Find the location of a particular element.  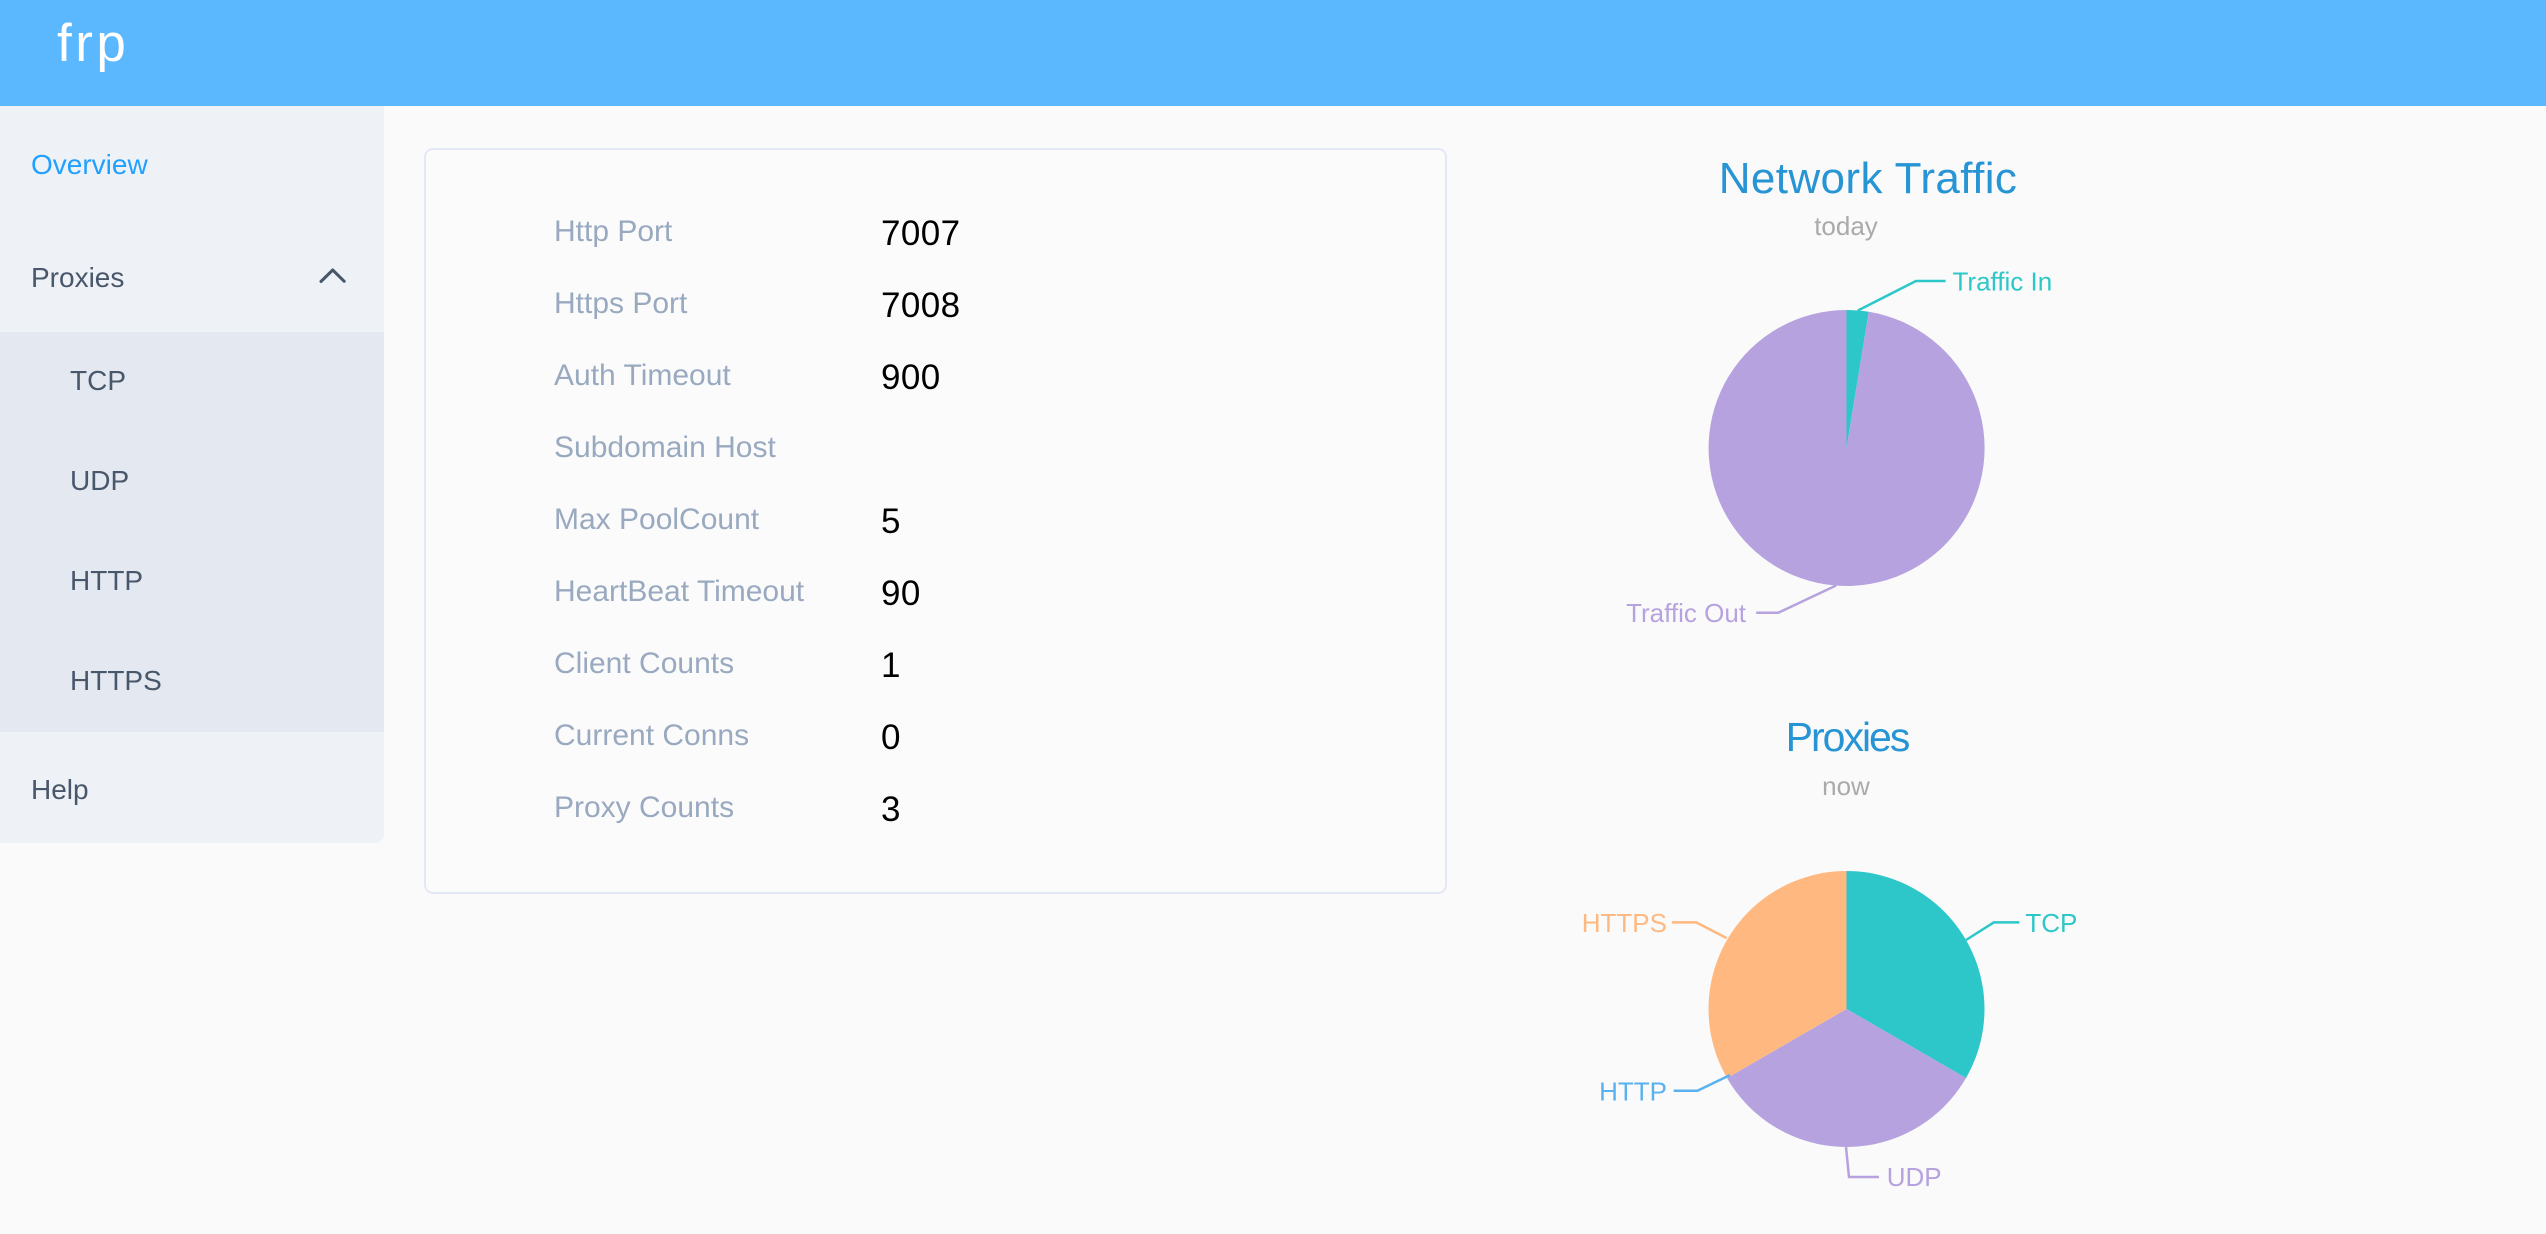

svg-text: Traffic Out is located at coordinates (1686, 613).